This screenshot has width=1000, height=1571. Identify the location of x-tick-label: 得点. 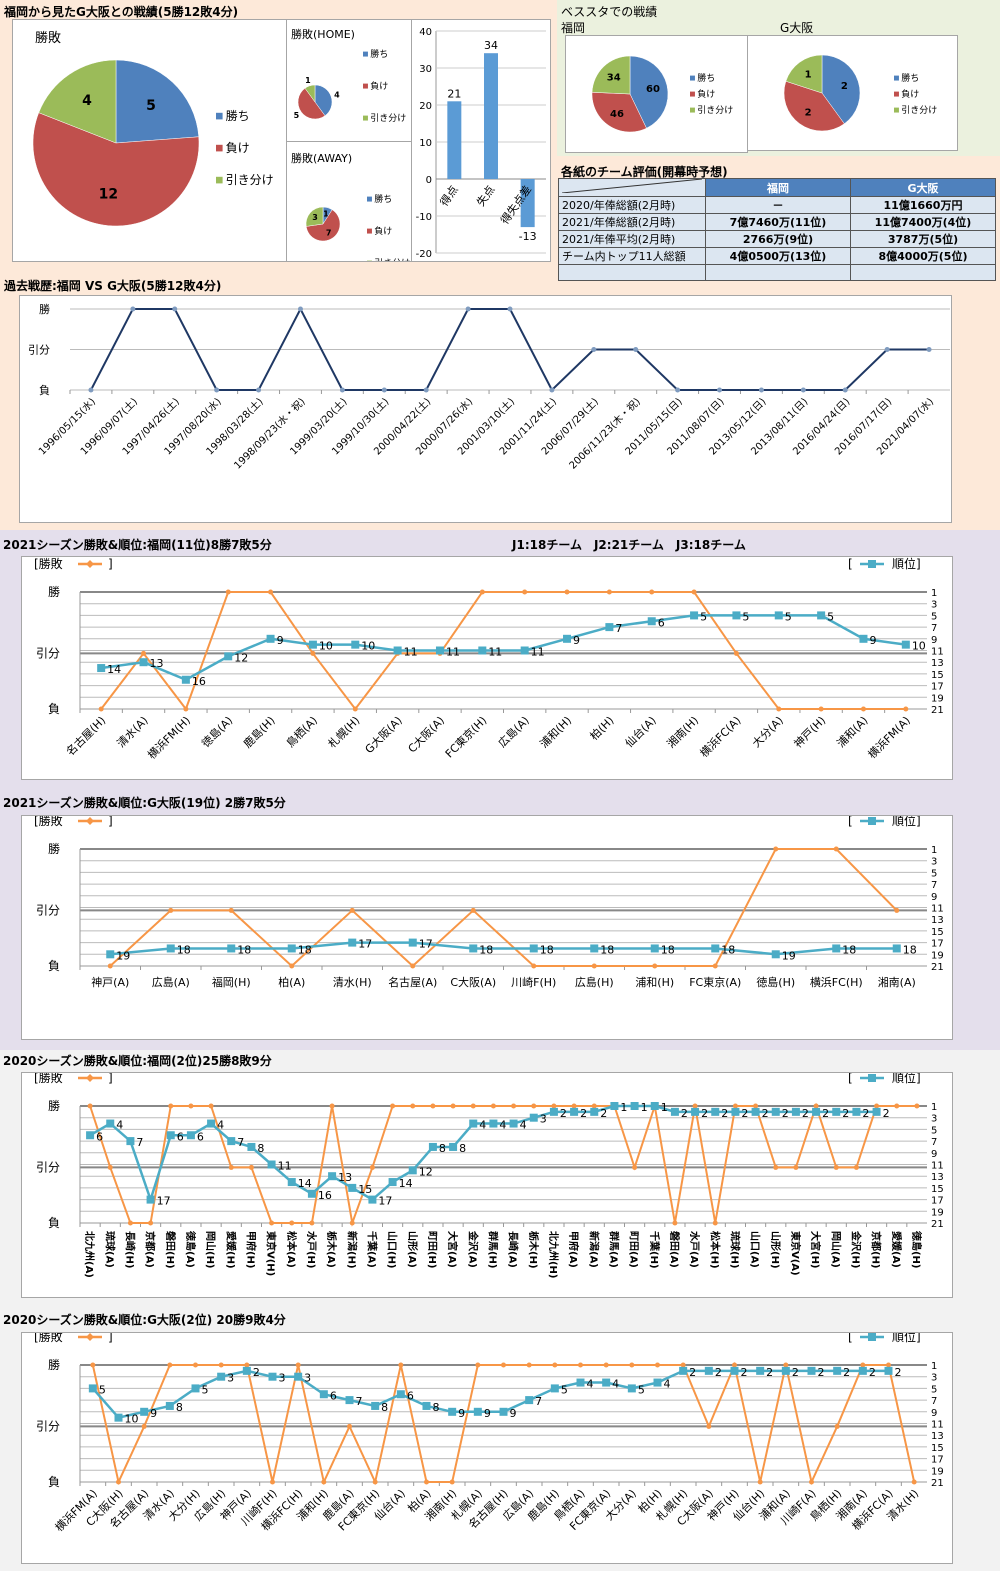
(449, 195).